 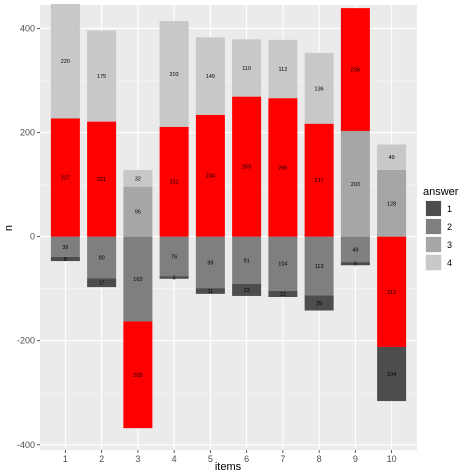 What do you see at coordinates (26, 341) in the screenshot?
I see `y-tick-label: -200` at bounding box center [26, 341].